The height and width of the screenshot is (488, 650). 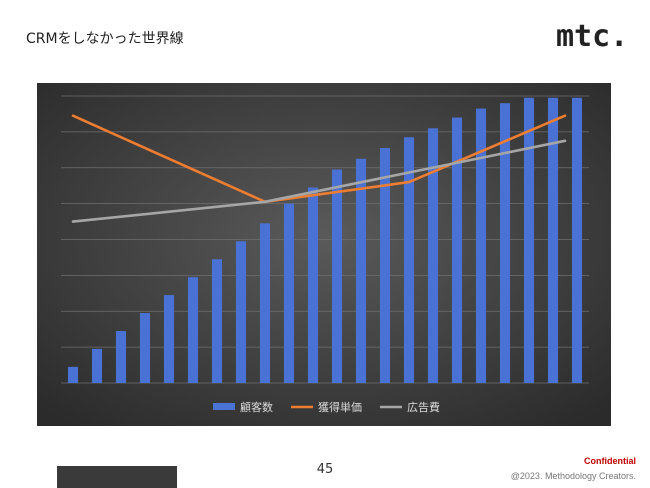 I want to click on legend-label-ad-spend: 広告費, so click(x=423, y=407).